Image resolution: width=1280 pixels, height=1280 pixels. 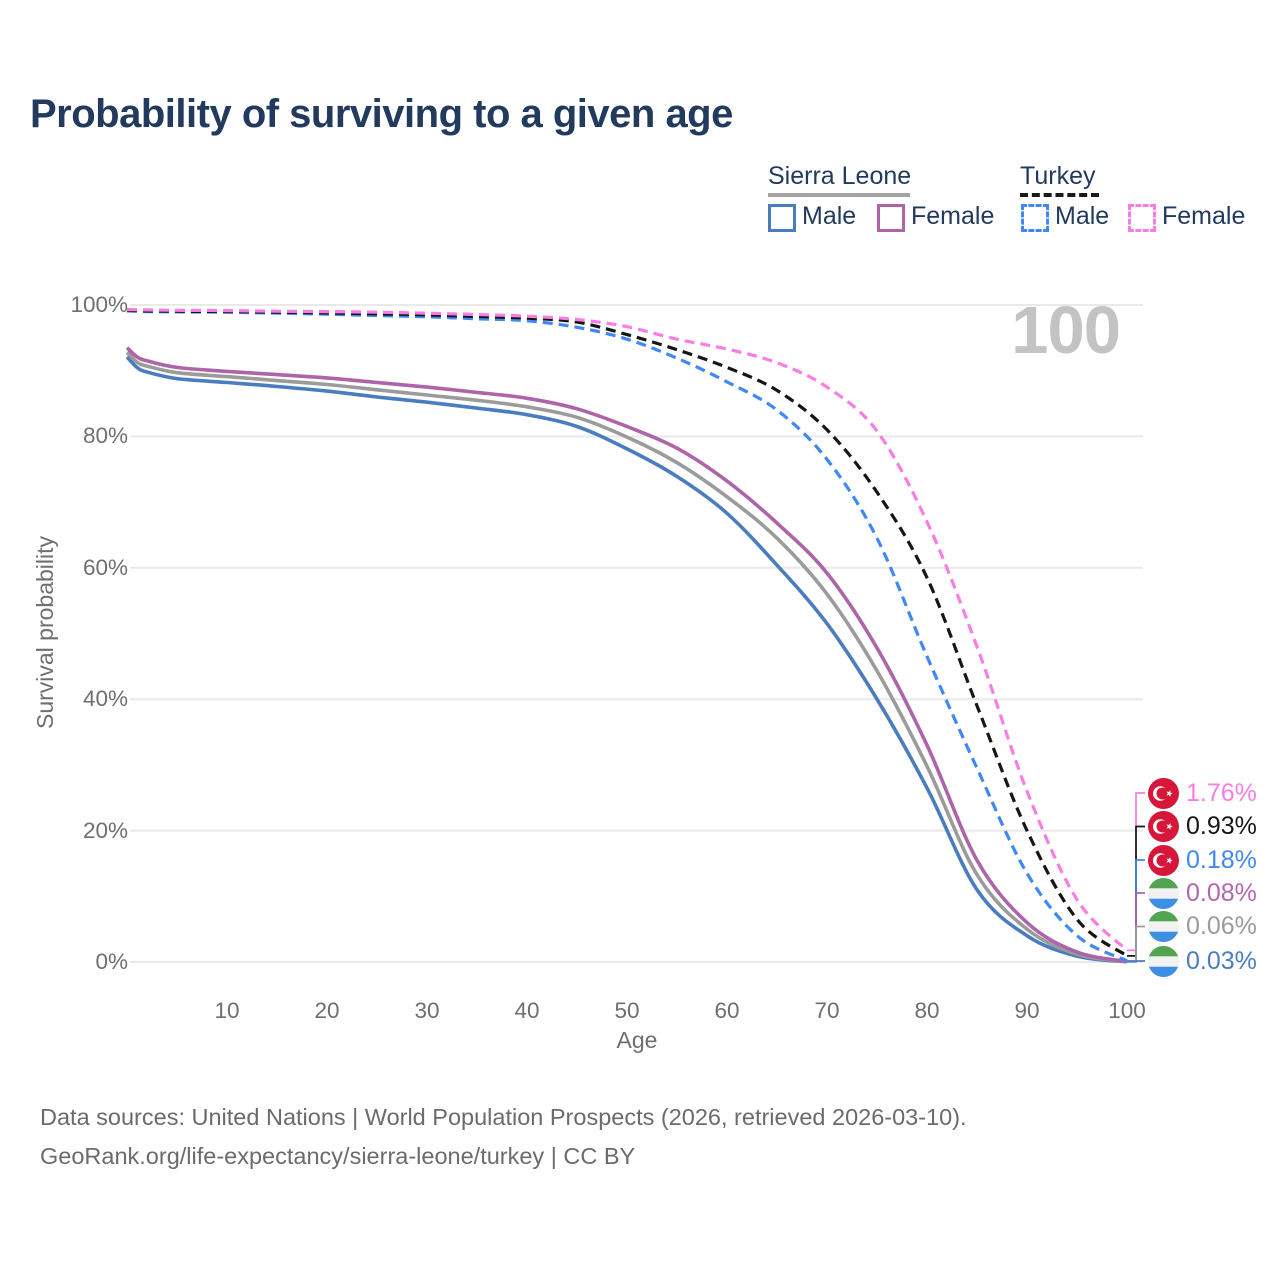 I want to click on end-label-value: 1.76%, so click(x=1221, y=792).